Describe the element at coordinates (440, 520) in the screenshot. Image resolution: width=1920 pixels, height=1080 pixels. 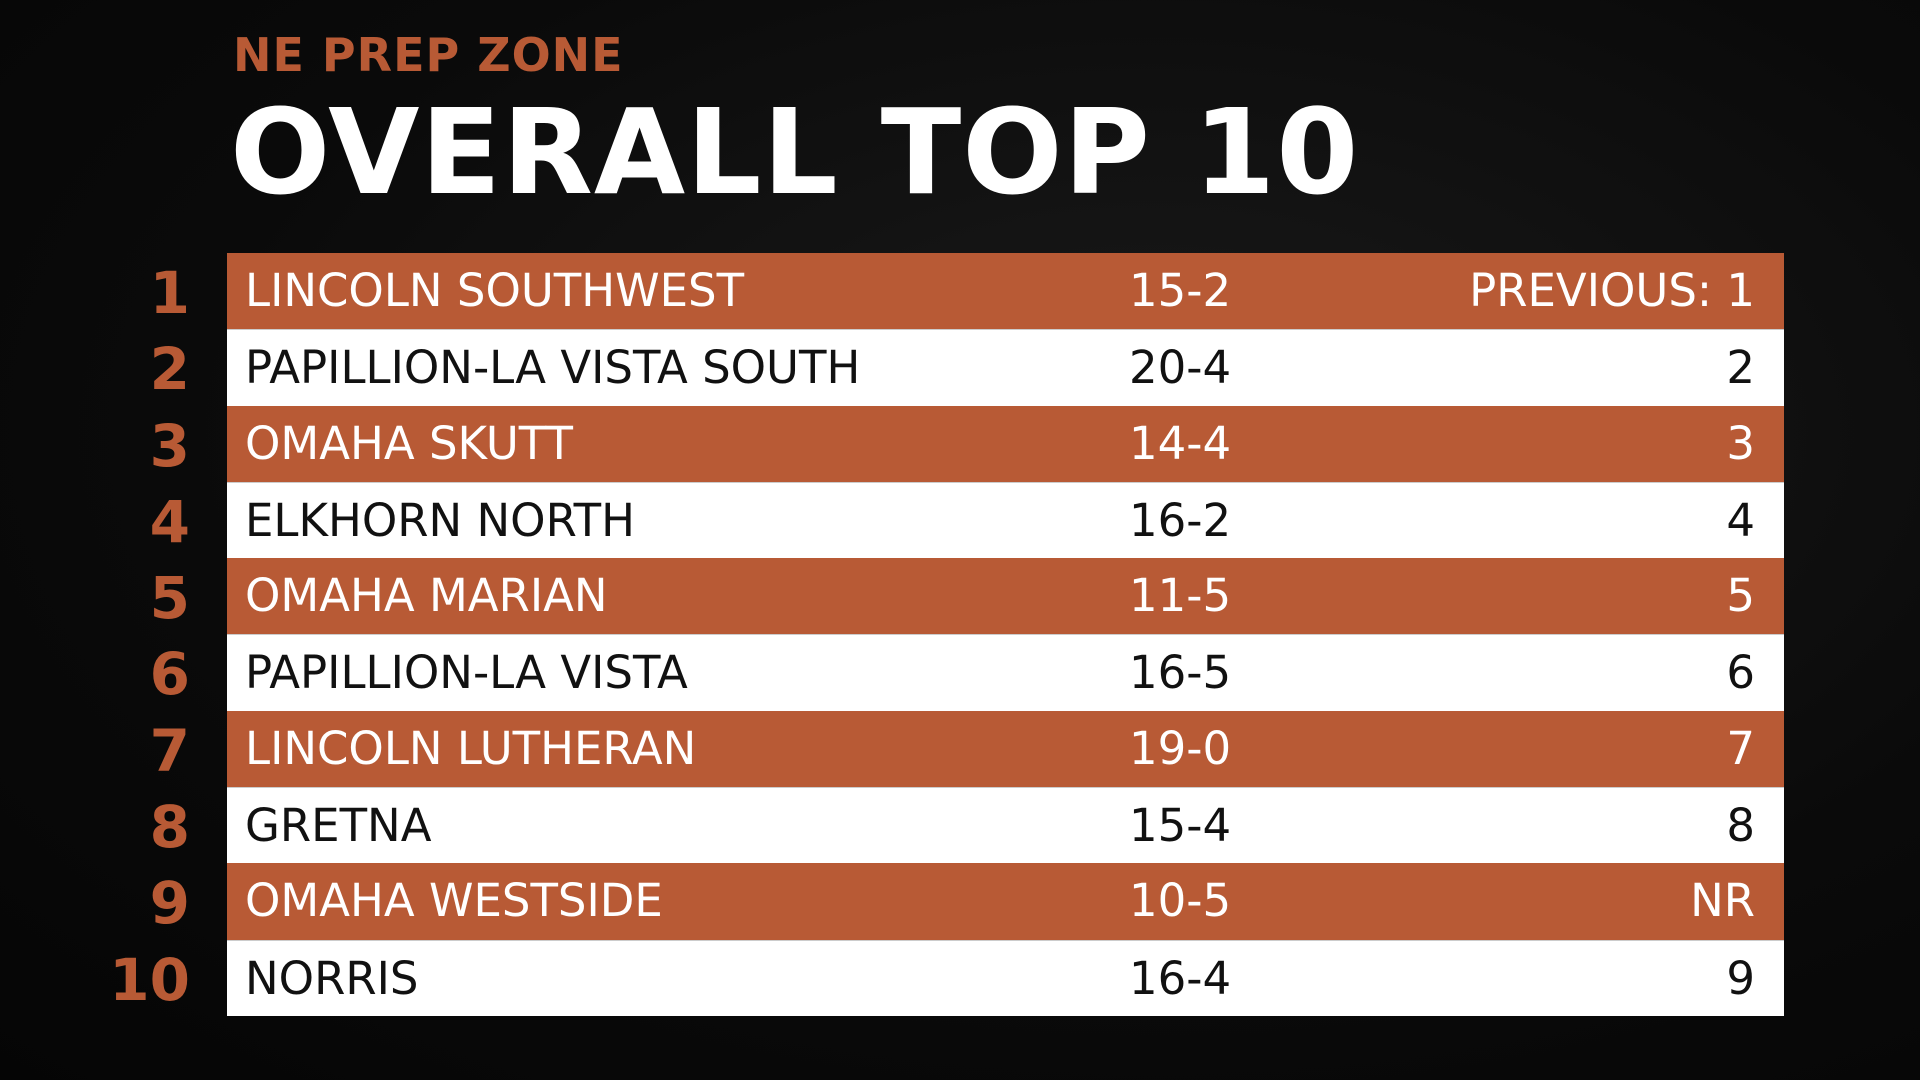
I see `team-name: ELKHORN NORTH` at that location.